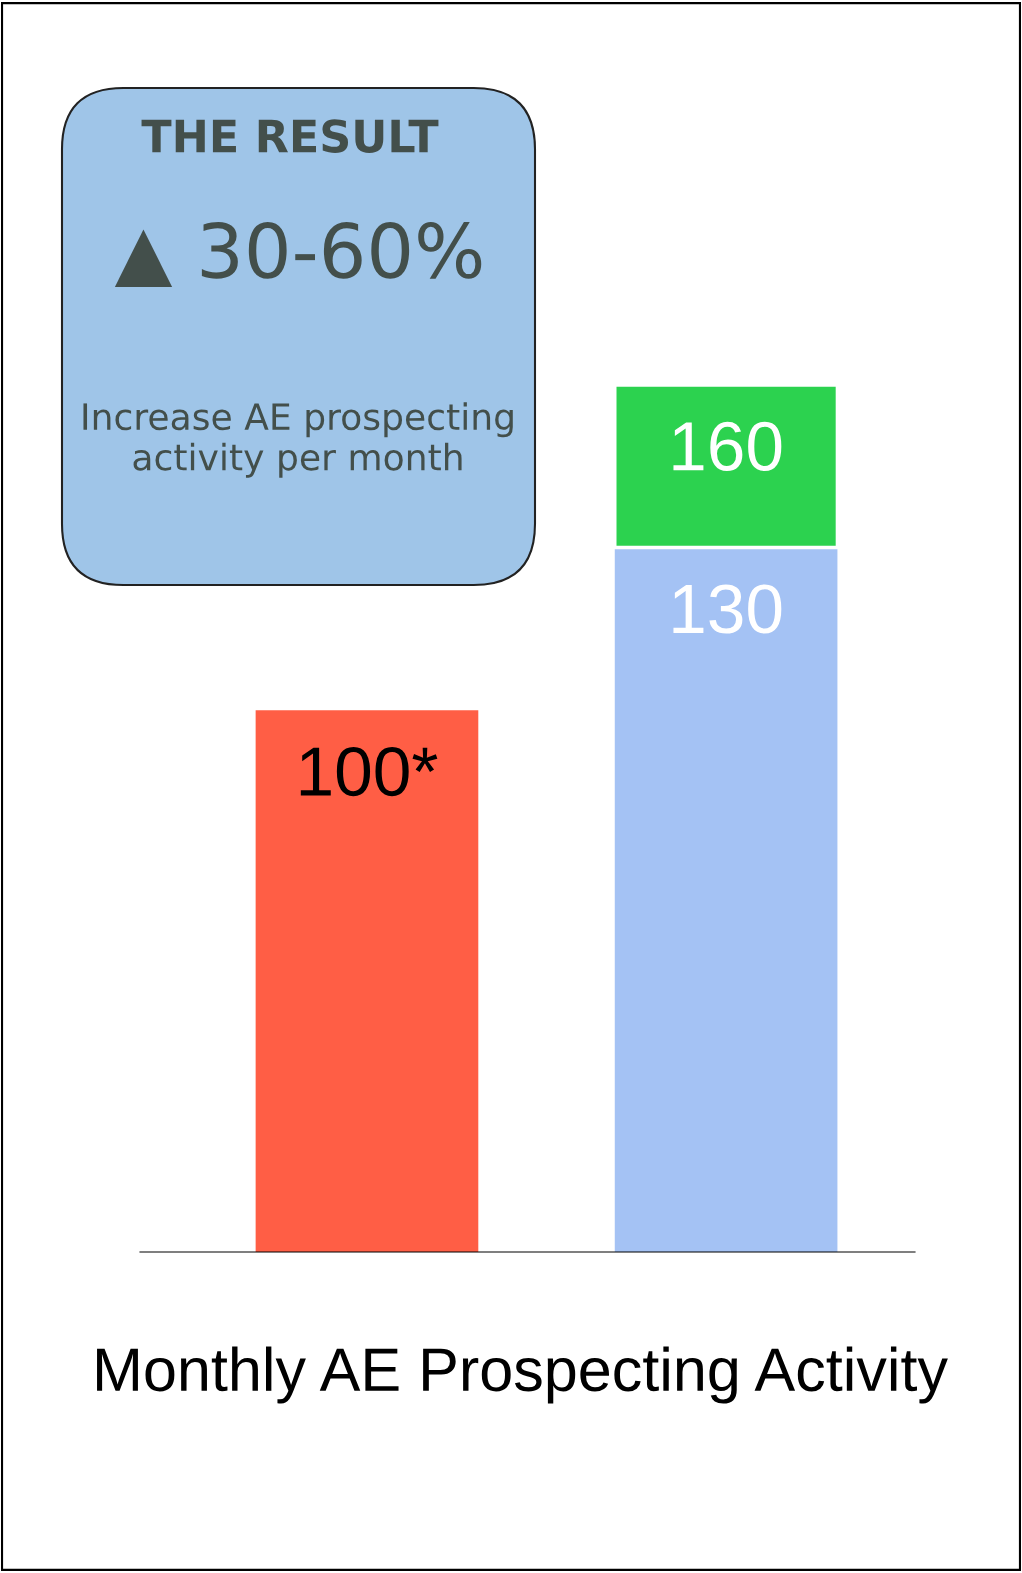 The height and width of the screenshot is (1573, 1022). I want to click on annotation: Increase AE prospecting activity per month, so click(298, 440).